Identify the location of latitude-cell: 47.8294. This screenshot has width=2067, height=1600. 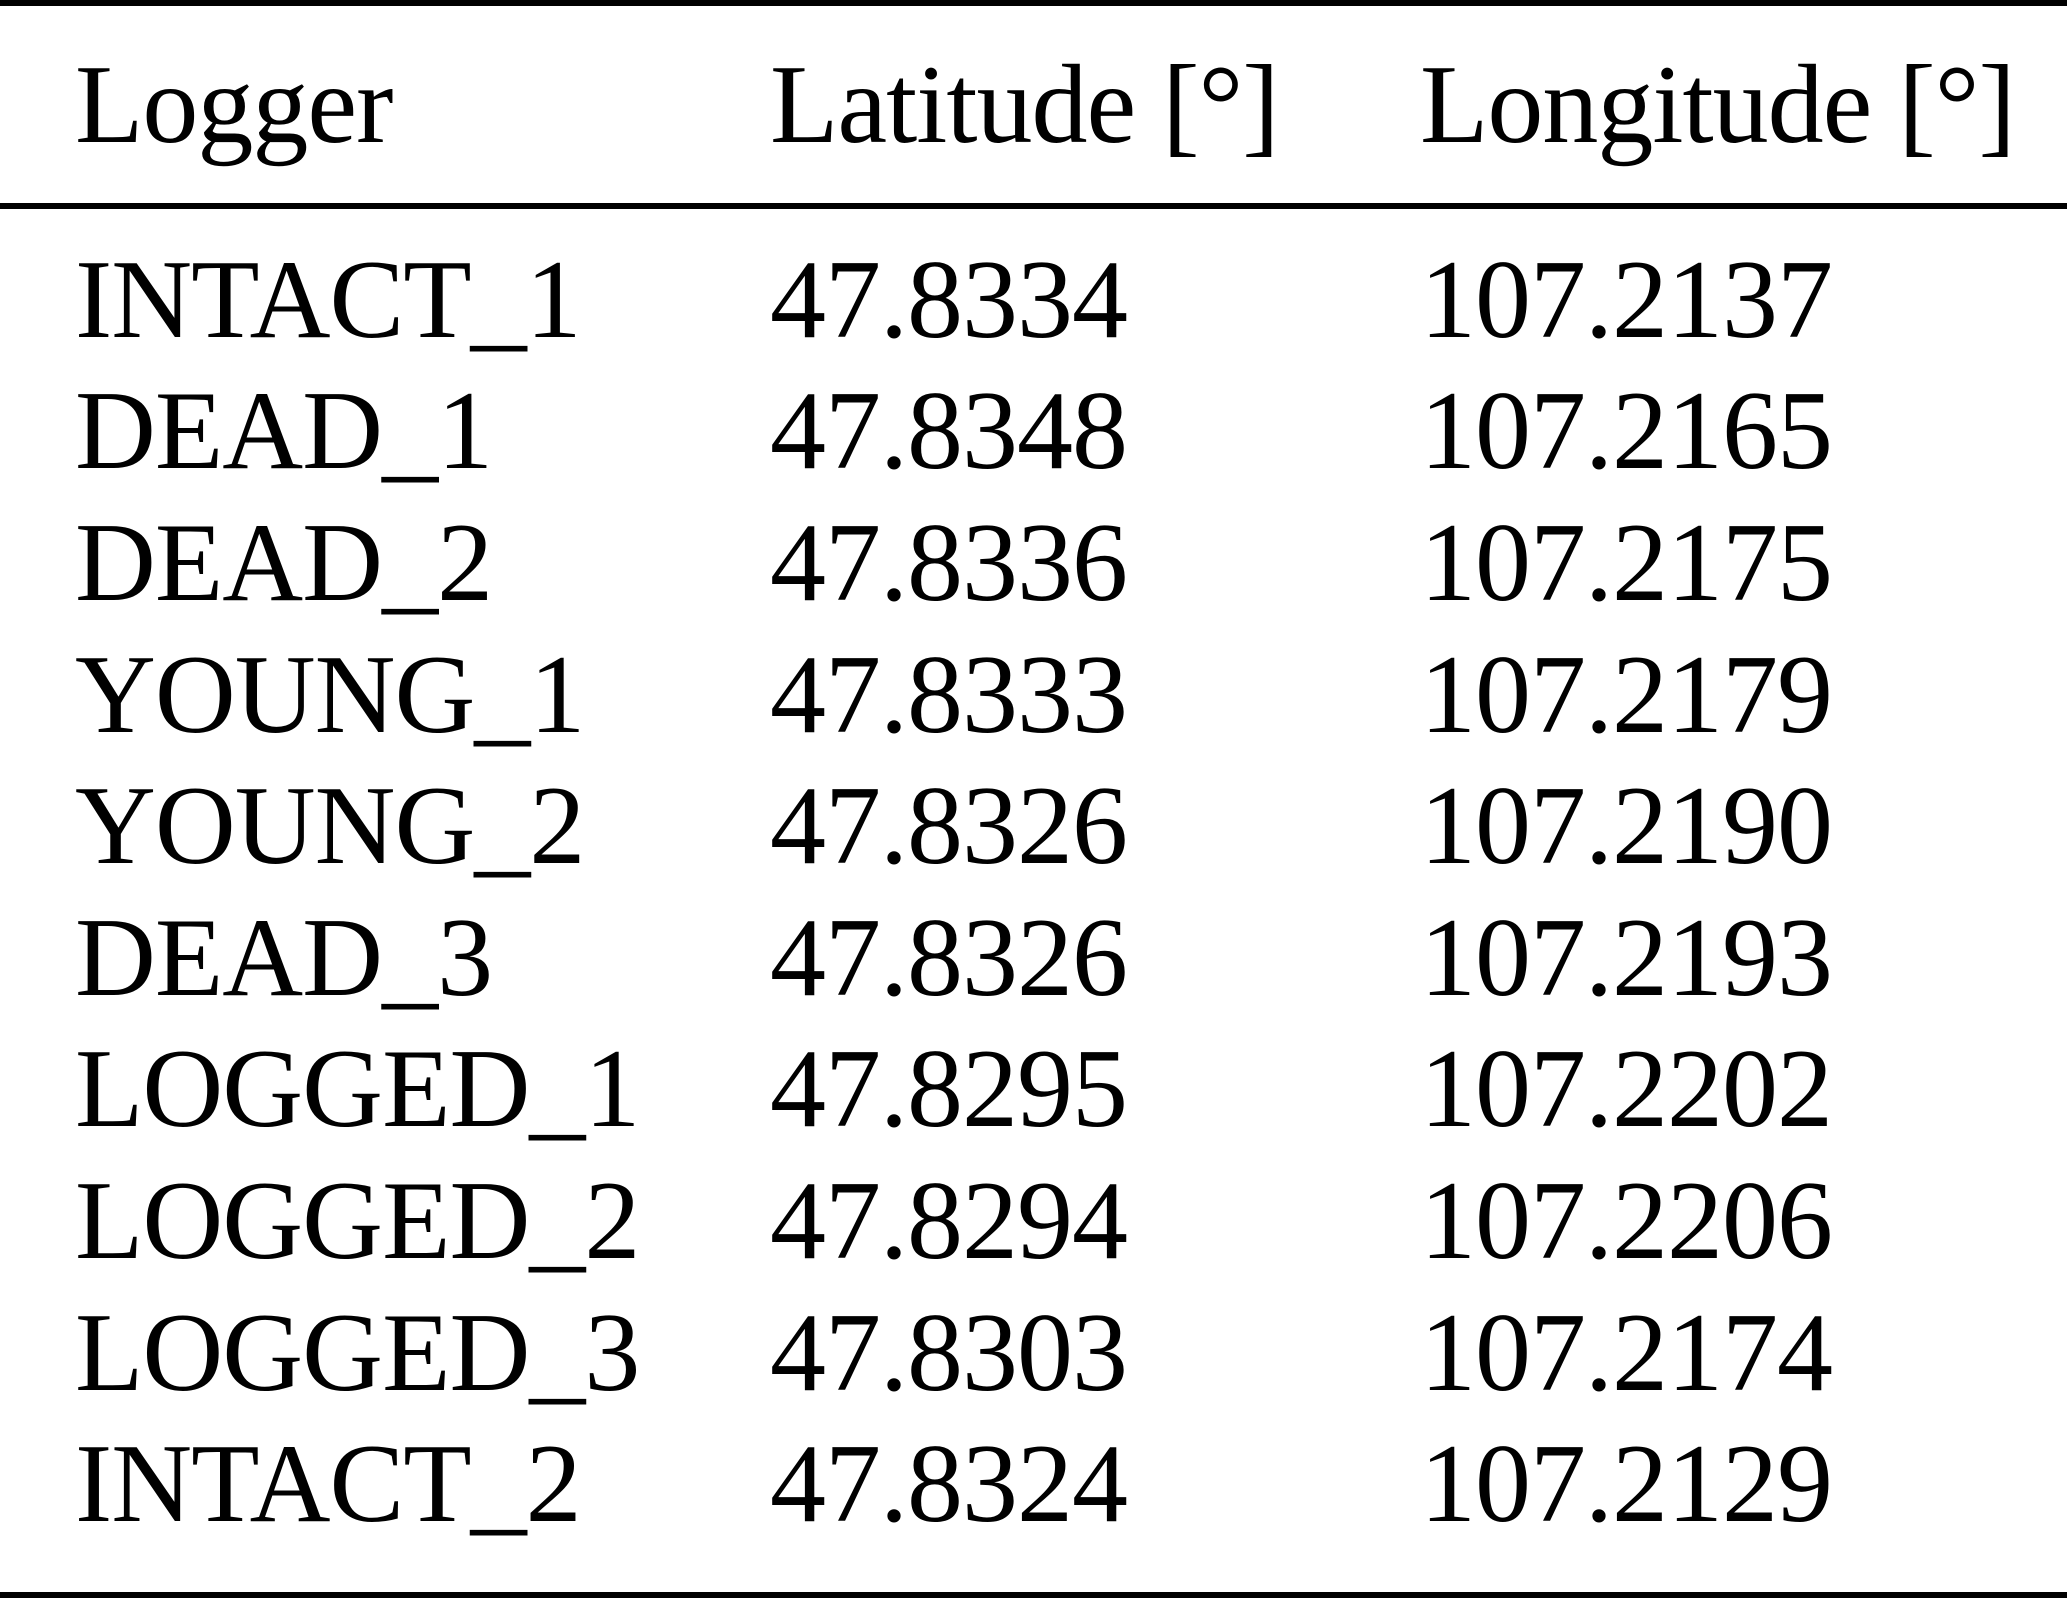
(949, 1220).